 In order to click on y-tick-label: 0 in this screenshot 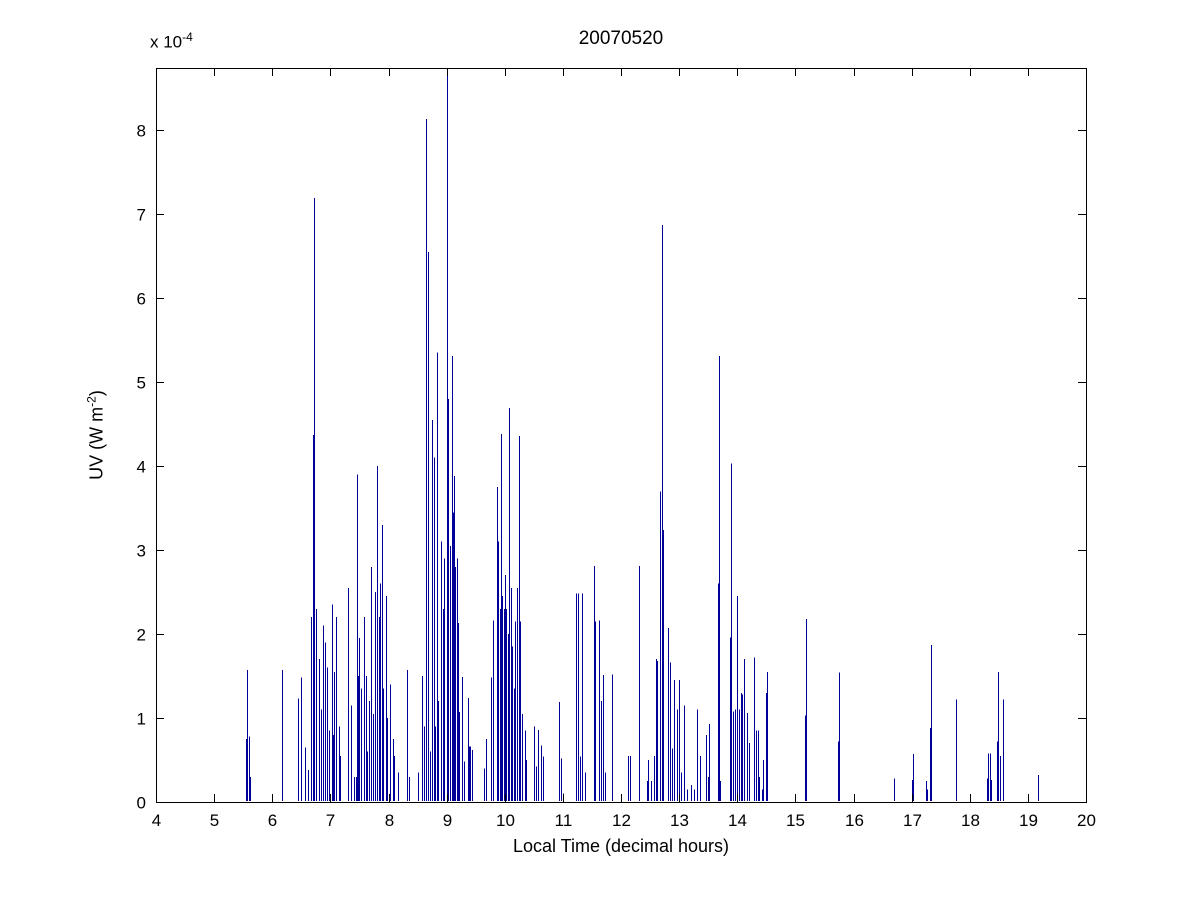, I will do `click(141, 803)`.